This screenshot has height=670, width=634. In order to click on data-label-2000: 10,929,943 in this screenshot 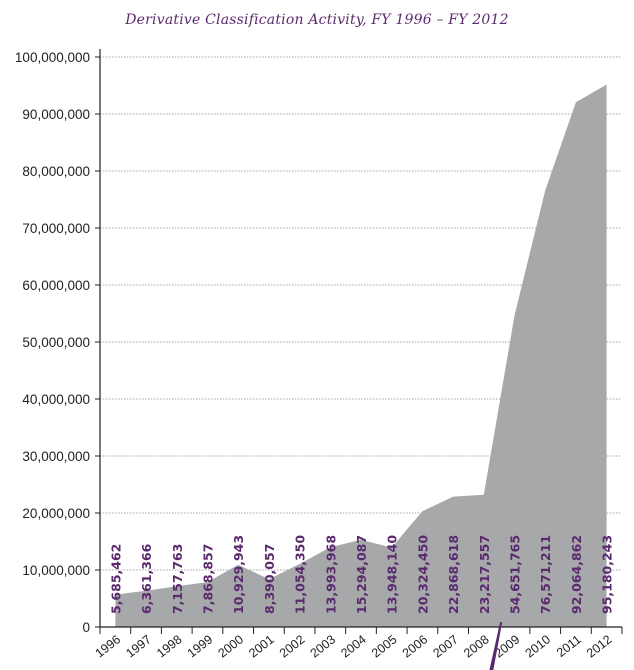, I will do `click(238, 574)`.